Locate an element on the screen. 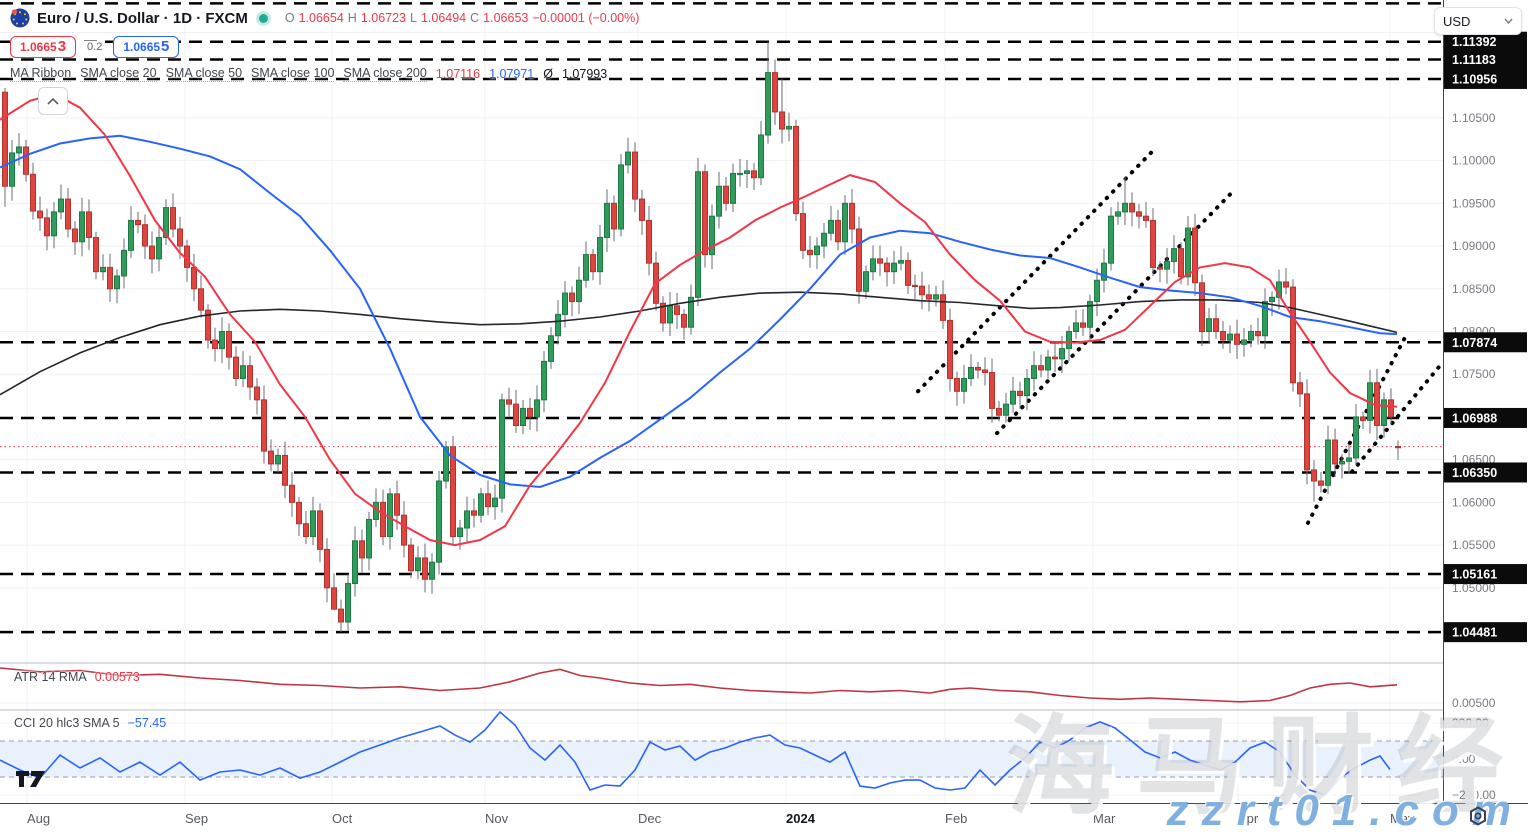  time-axis-label-Apr: Apr is located at coordinates (1248, 818).